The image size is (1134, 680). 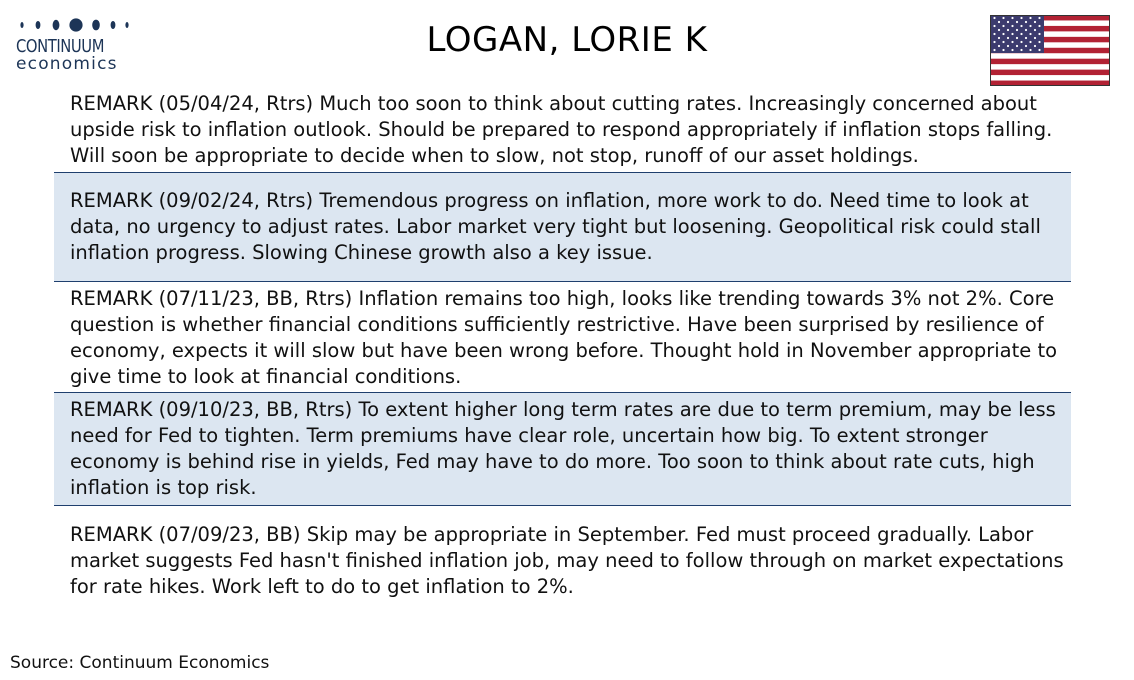 What do you see at coordinates (140, 663) in the screenshot?
I see `source-note: Source: Continuum Economics` at bounding box center [140, 663].